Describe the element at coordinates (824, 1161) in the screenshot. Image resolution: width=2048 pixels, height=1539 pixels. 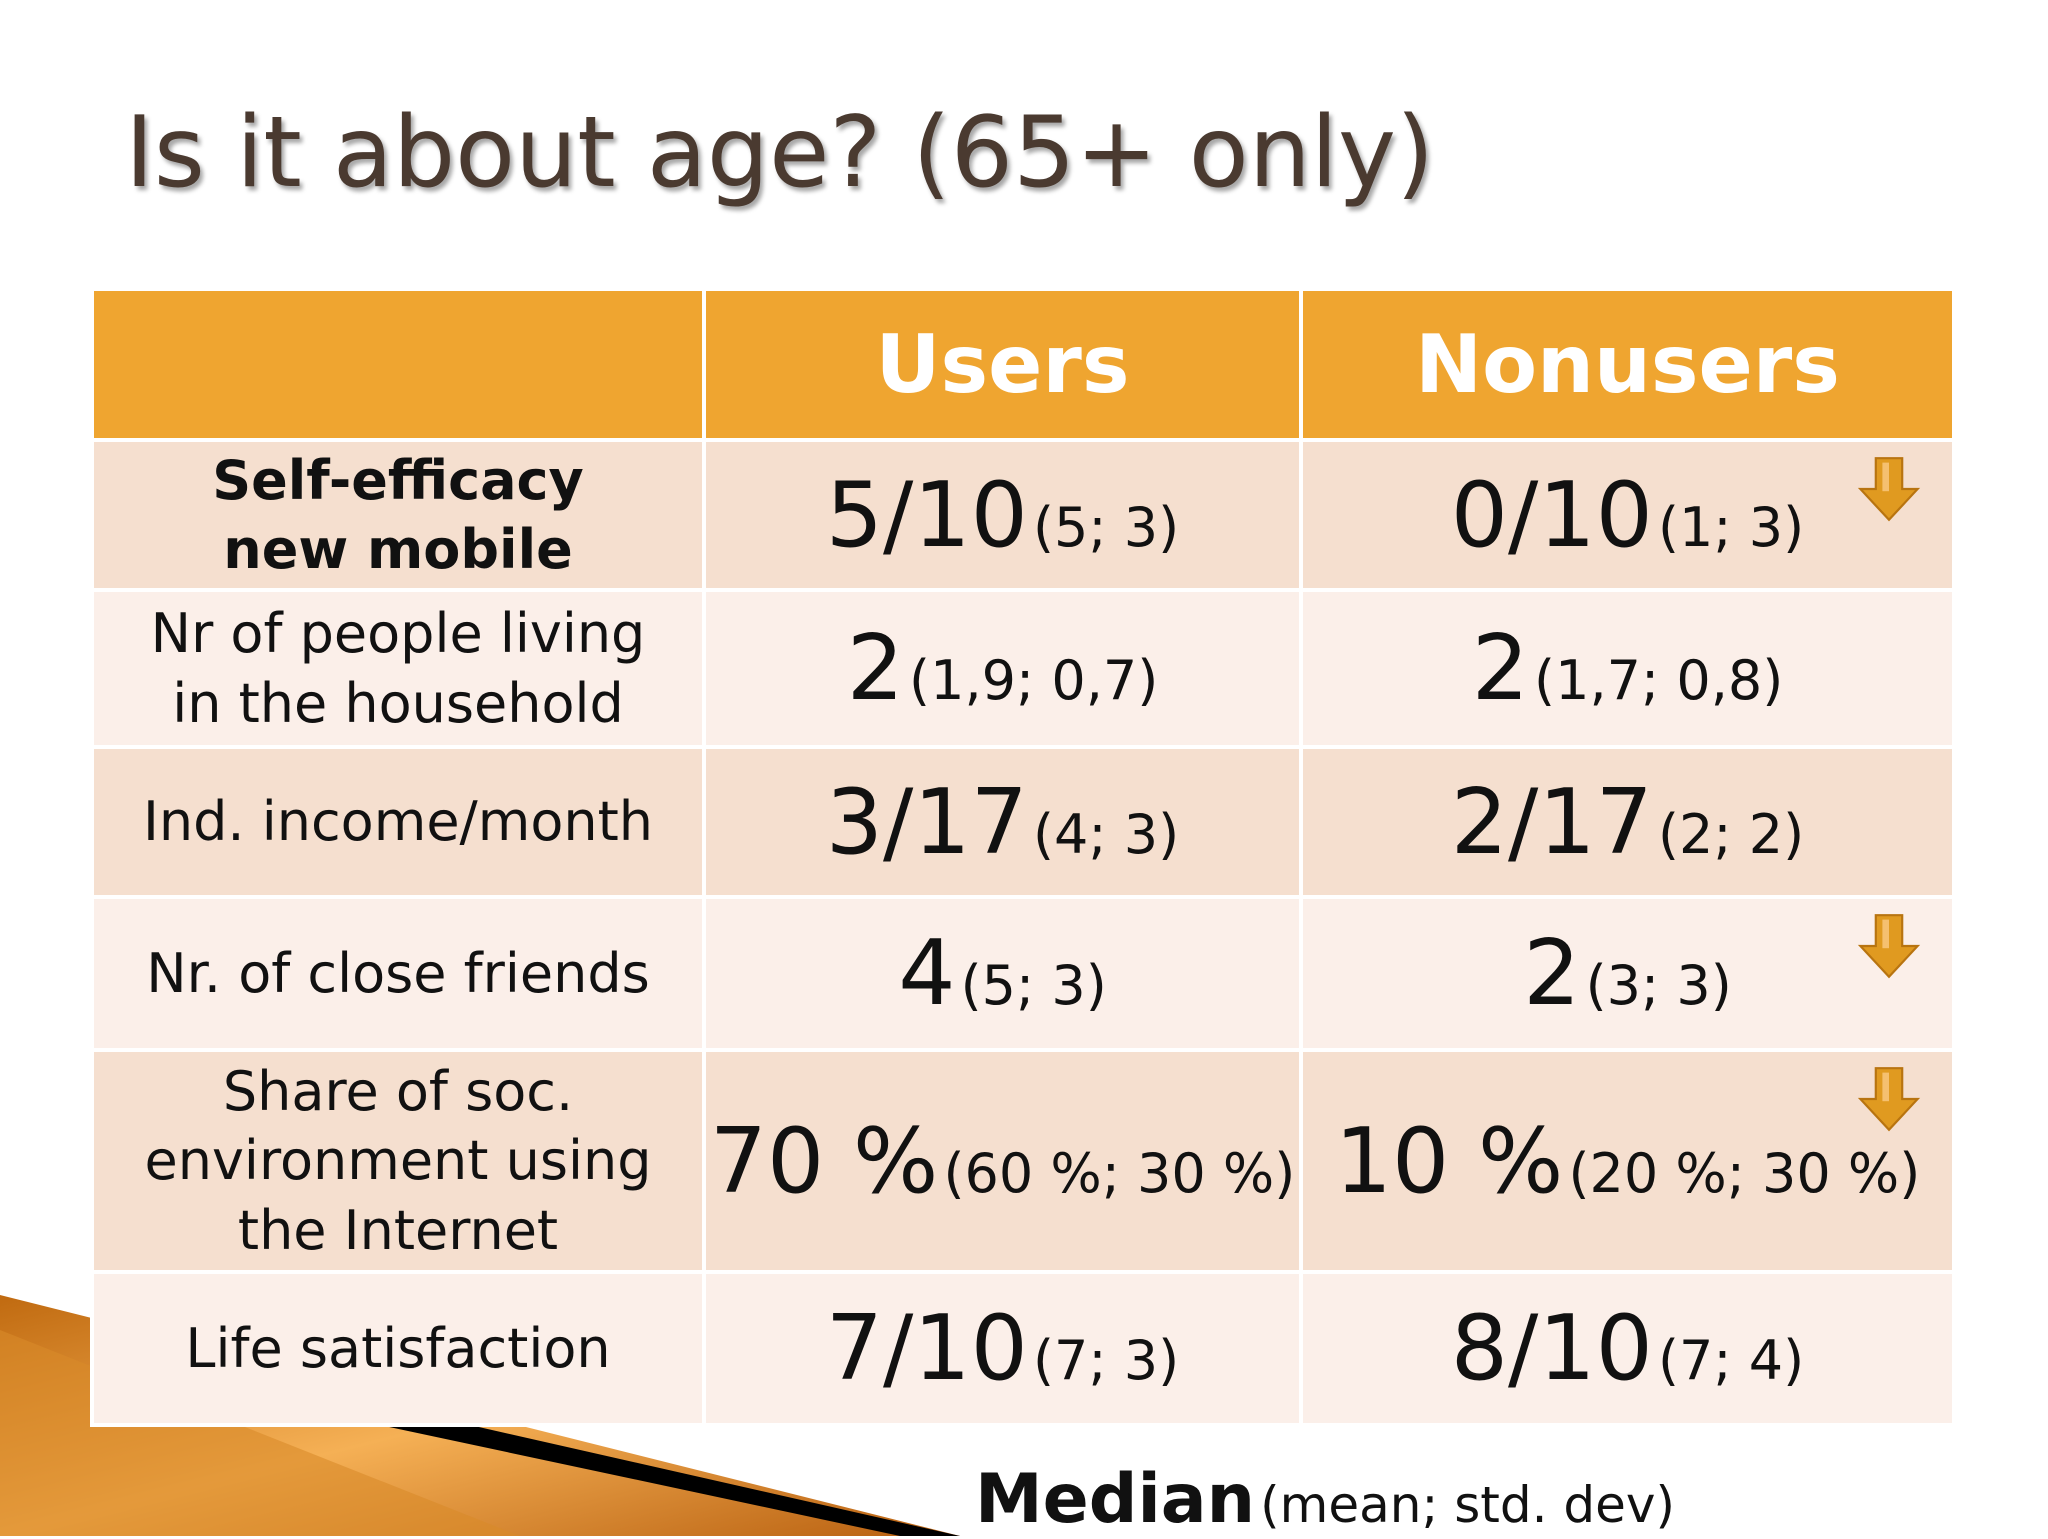
I see `users-main-value: 70 %` at that location.